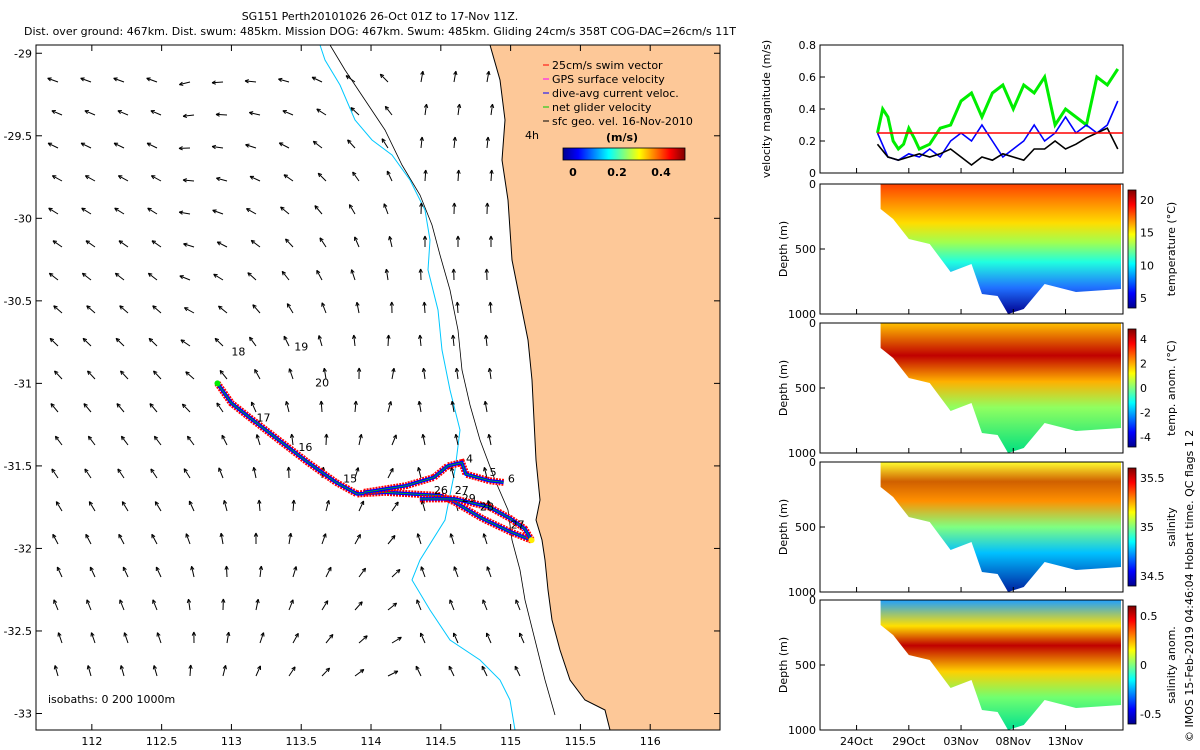 This screenshot has width=1200, height=750. I want to click on velocity-ylabel: velocity magnitude (m/s), so click(766, 109).